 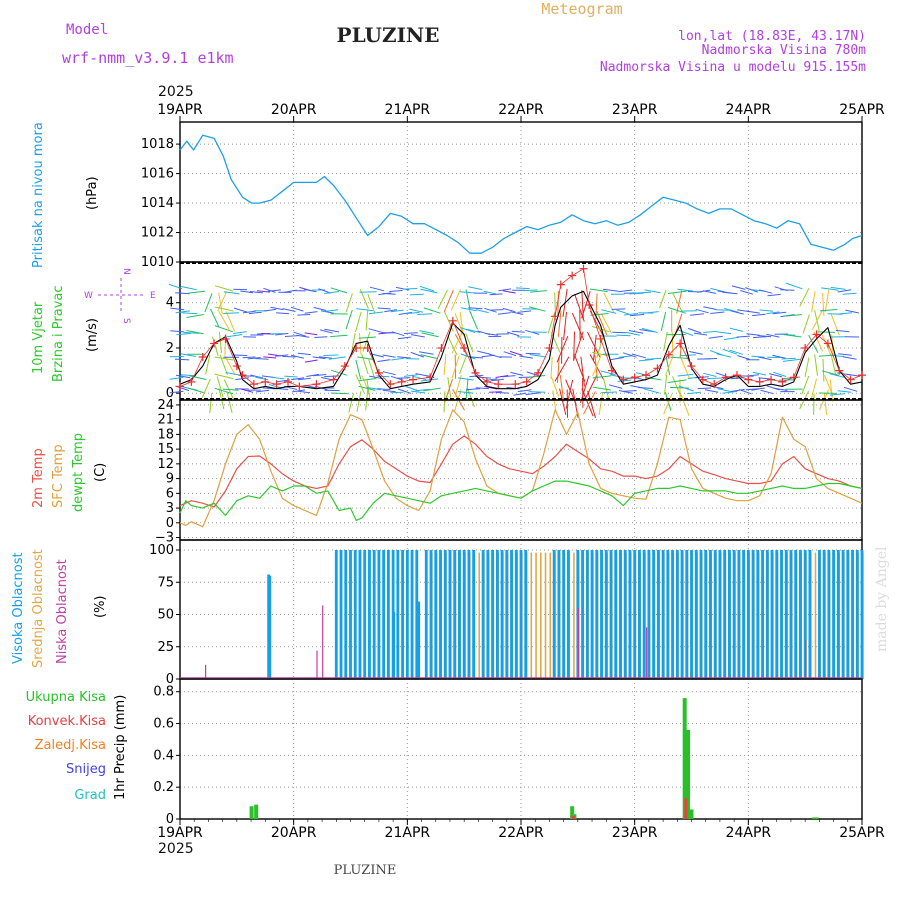 What do you see at coordinates (506, 613) in the screenshot?
I see `cloud-panel: 0 25 50 75 100` at bounding box center [506, 613].